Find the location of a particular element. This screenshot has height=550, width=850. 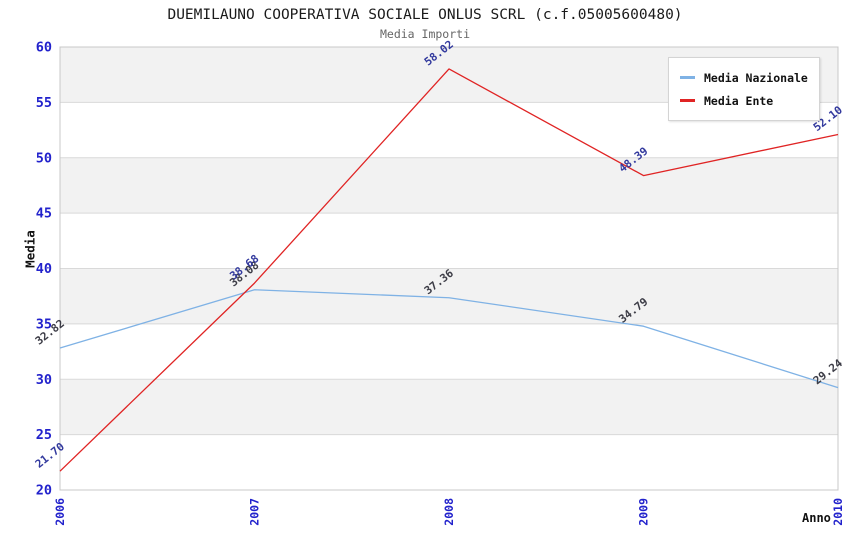

y-tick-label: 25 is located at coordinates (44, 435).